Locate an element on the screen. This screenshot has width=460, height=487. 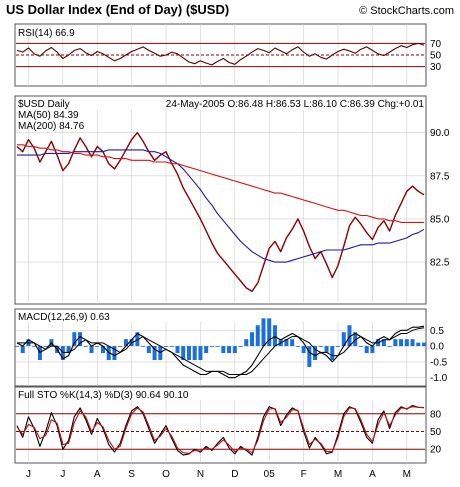
chart-title: US Dollar Index (End of Day) ($USD) is located at coordinates (117, 9).